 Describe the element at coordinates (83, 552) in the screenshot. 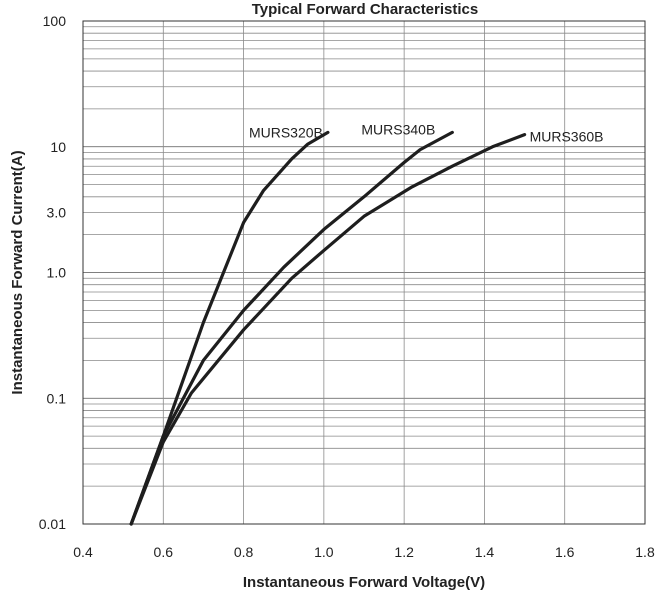

I see `x-tick-label: 0.4` at that location.